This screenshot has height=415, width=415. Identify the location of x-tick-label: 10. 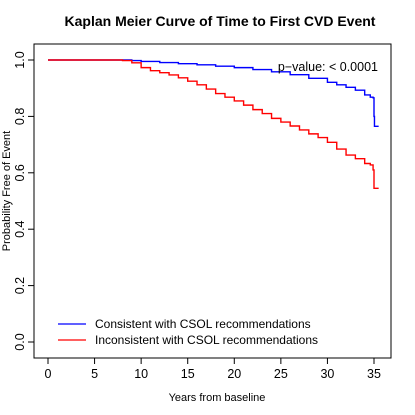
(141, 374).